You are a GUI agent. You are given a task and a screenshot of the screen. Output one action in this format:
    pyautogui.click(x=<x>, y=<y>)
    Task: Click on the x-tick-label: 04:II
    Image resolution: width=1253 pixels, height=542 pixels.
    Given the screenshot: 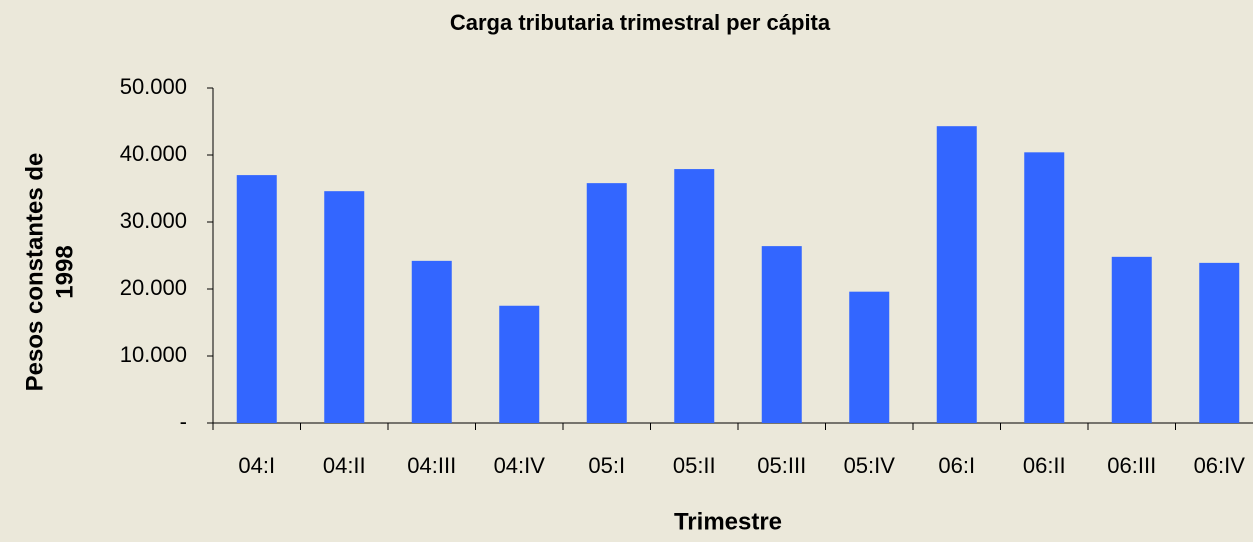 What is the action you would take?
    pyautogui.click(x=344, y=465)
    